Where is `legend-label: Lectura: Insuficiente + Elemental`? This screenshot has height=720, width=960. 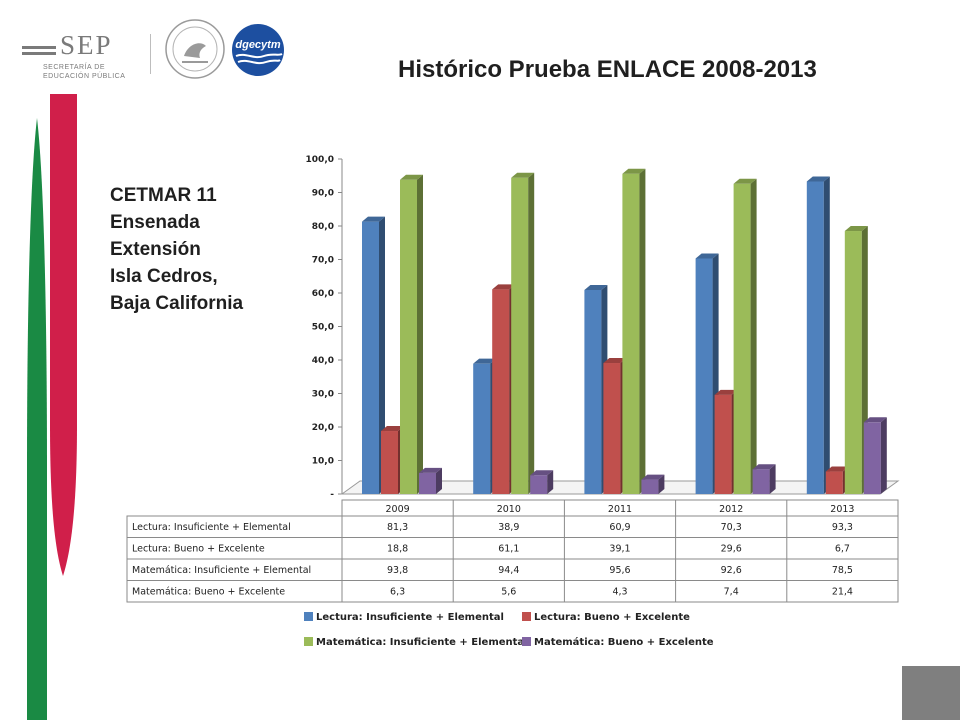
legend-label: Lectura: Insuficiente + Elemental is located at coordinates (410, 617).